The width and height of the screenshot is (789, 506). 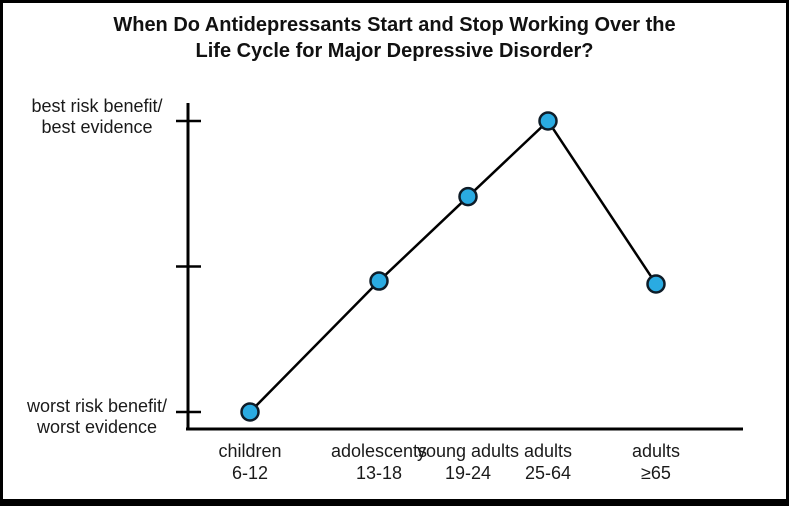 What do you see at coordinates (468, 451) in the screenshot?
I see `x-axis-category-name: young adults` at bounding box center [468, 451].